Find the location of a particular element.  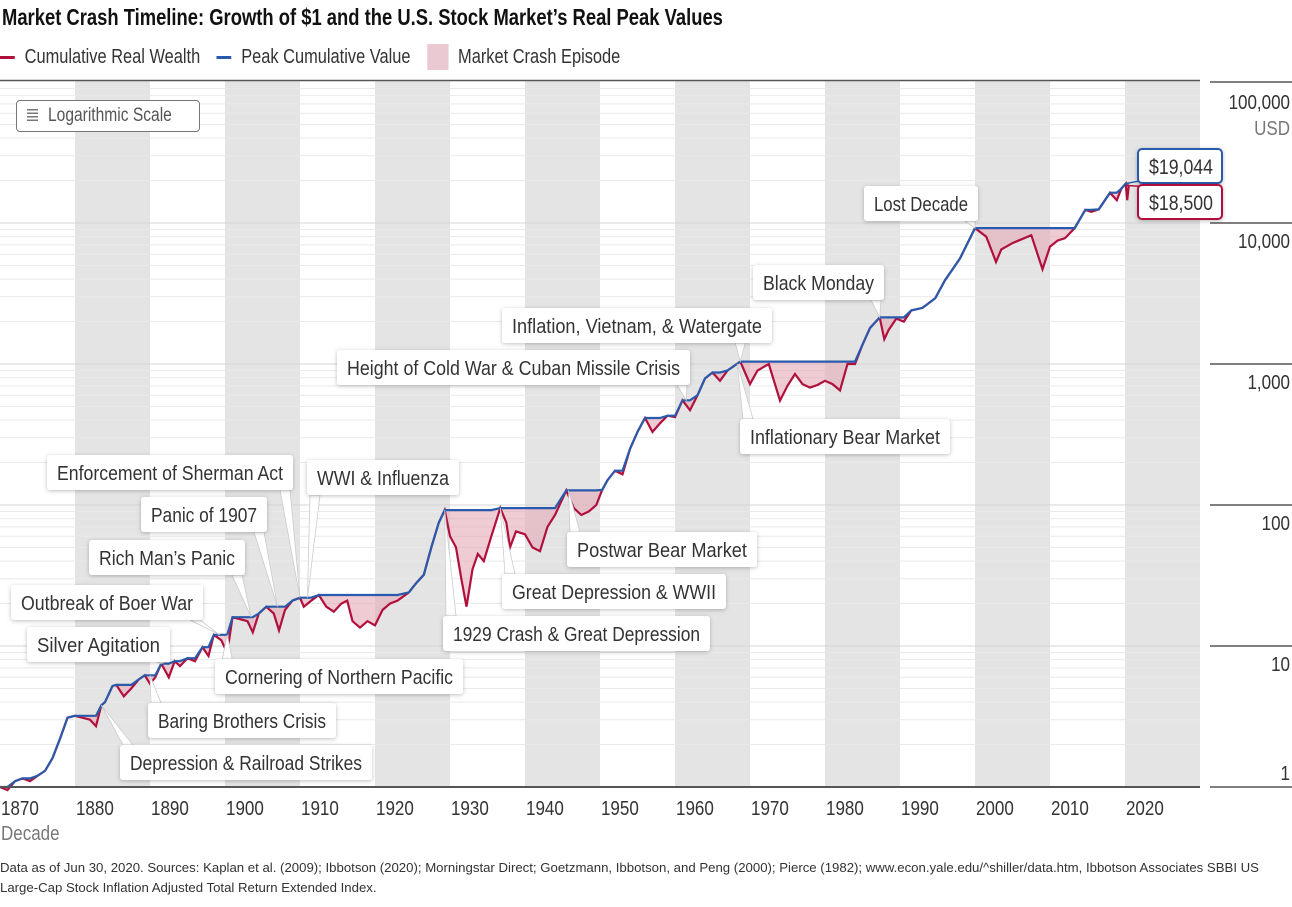

x-tick-label: 1890 is located at coordinates (170, 808).